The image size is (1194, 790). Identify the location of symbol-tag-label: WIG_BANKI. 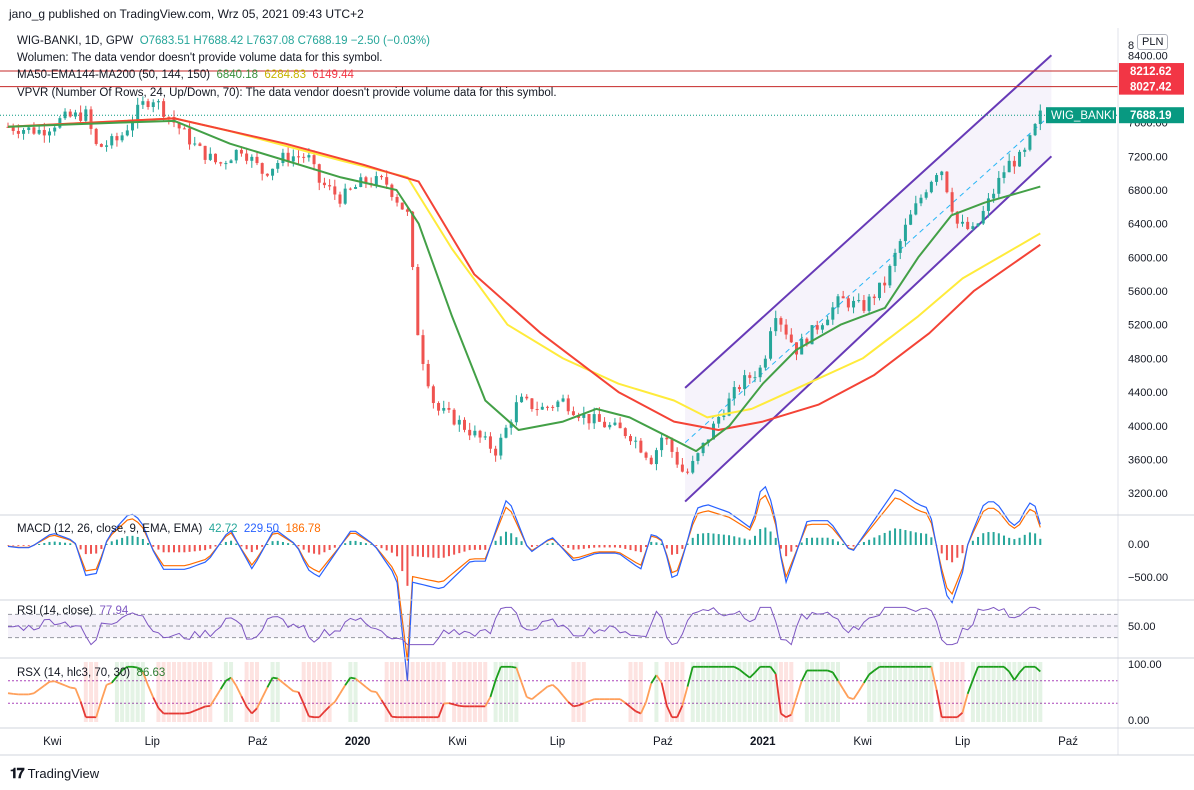
(1083, 116).